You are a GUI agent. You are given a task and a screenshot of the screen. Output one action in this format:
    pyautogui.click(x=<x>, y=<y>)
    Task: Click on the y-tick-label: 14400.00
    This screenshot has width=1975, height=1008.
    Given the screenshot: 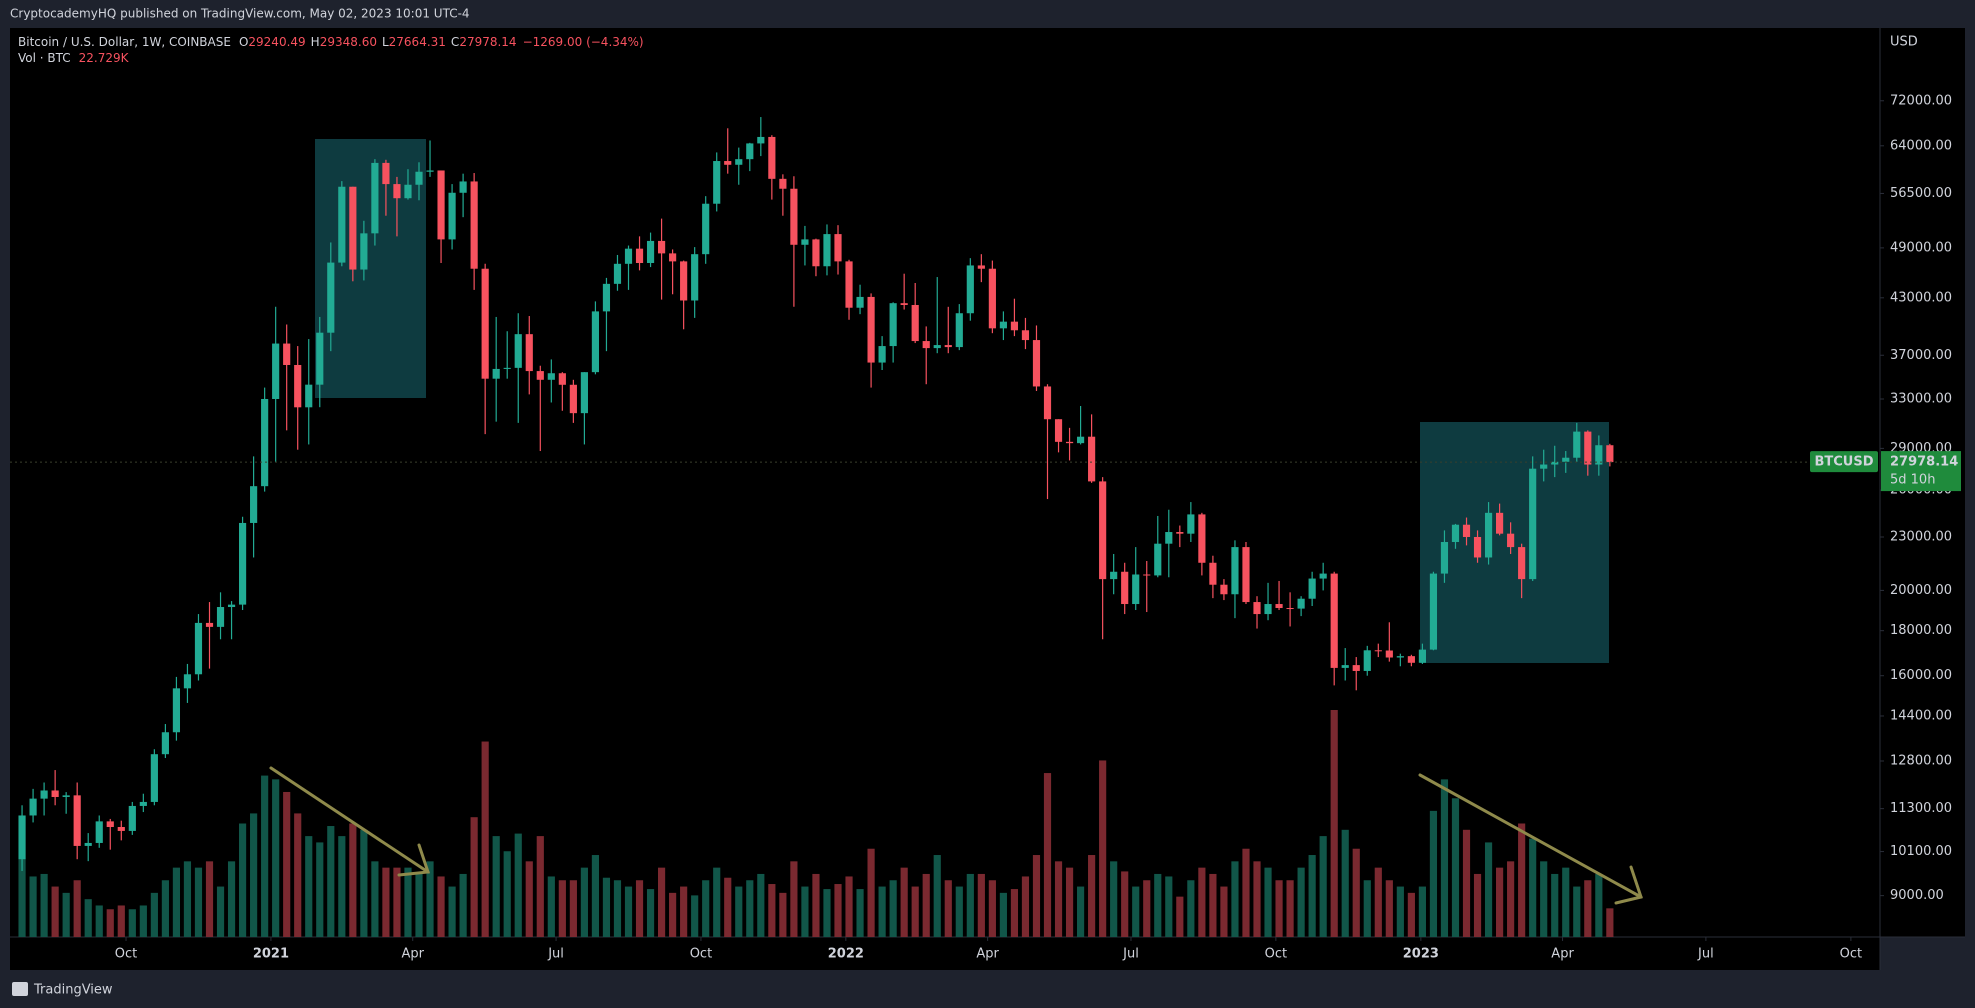 What is the action you would take?
    pyautogui.click(x=1921, y=715)
    